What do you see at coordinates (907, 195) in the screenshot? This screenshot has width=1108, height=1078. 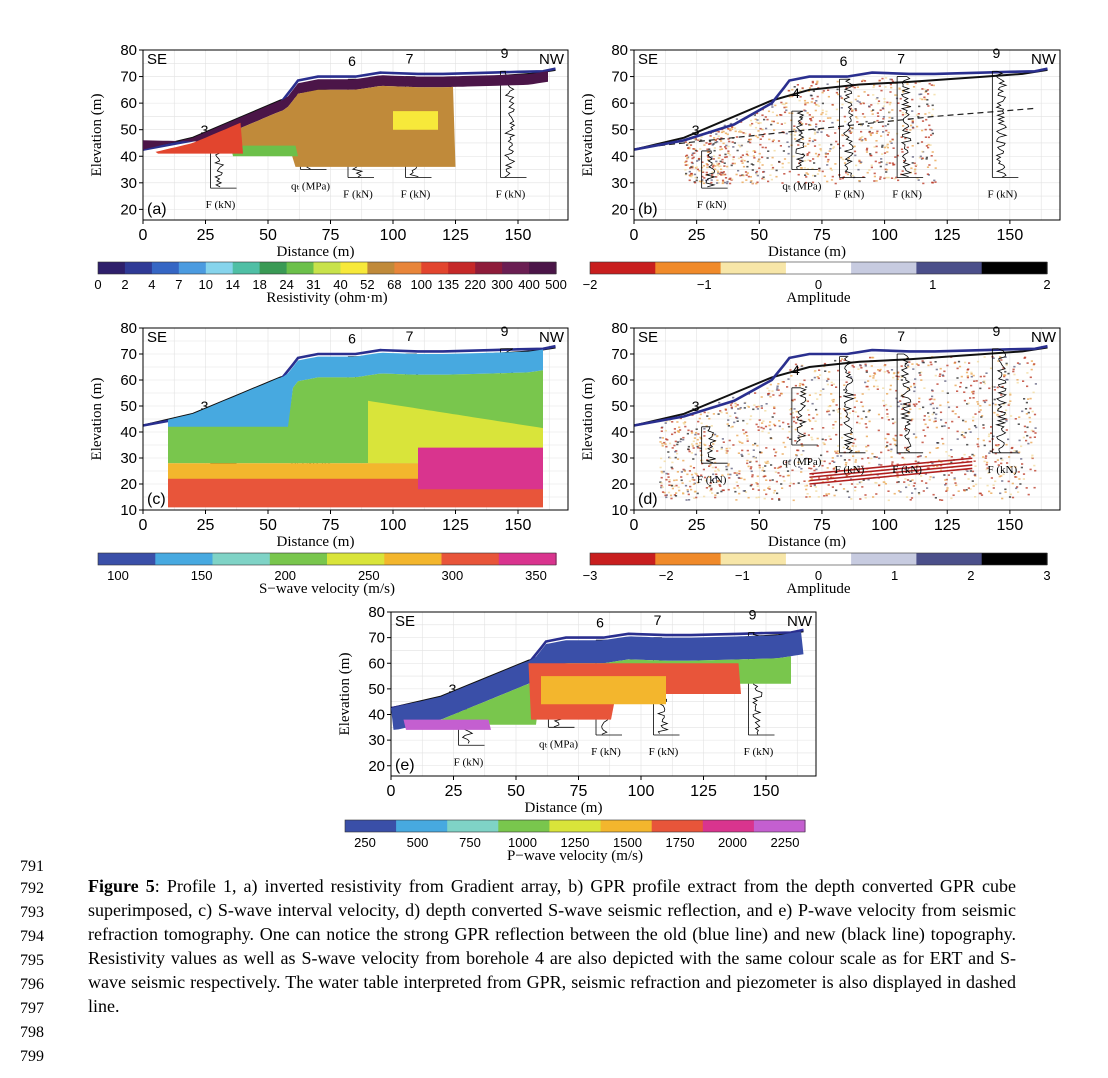 I see `borehole-unit-label: F (kN)` at bounding box center [907, 195].